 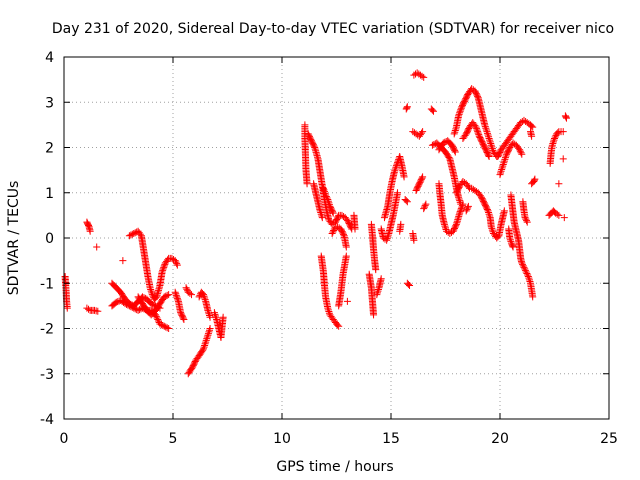 What do you see at coordinates (282, 439) in the screenshot?
I see `x-tick-label: 10` at bounding box center [282, 439].